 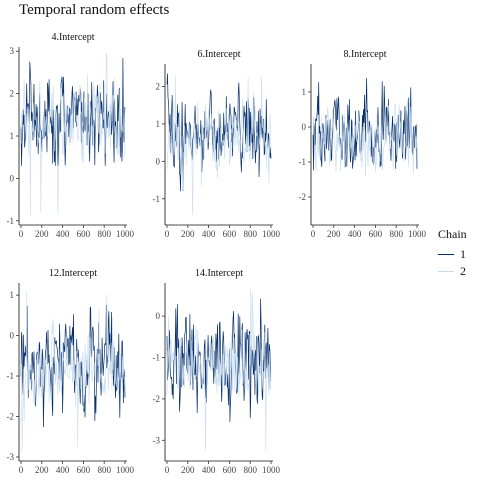 I want to click on panel-2: 6.Intercept -1 0 1 2 0 200 400 600 800 1000, so click(x=217, y=144).